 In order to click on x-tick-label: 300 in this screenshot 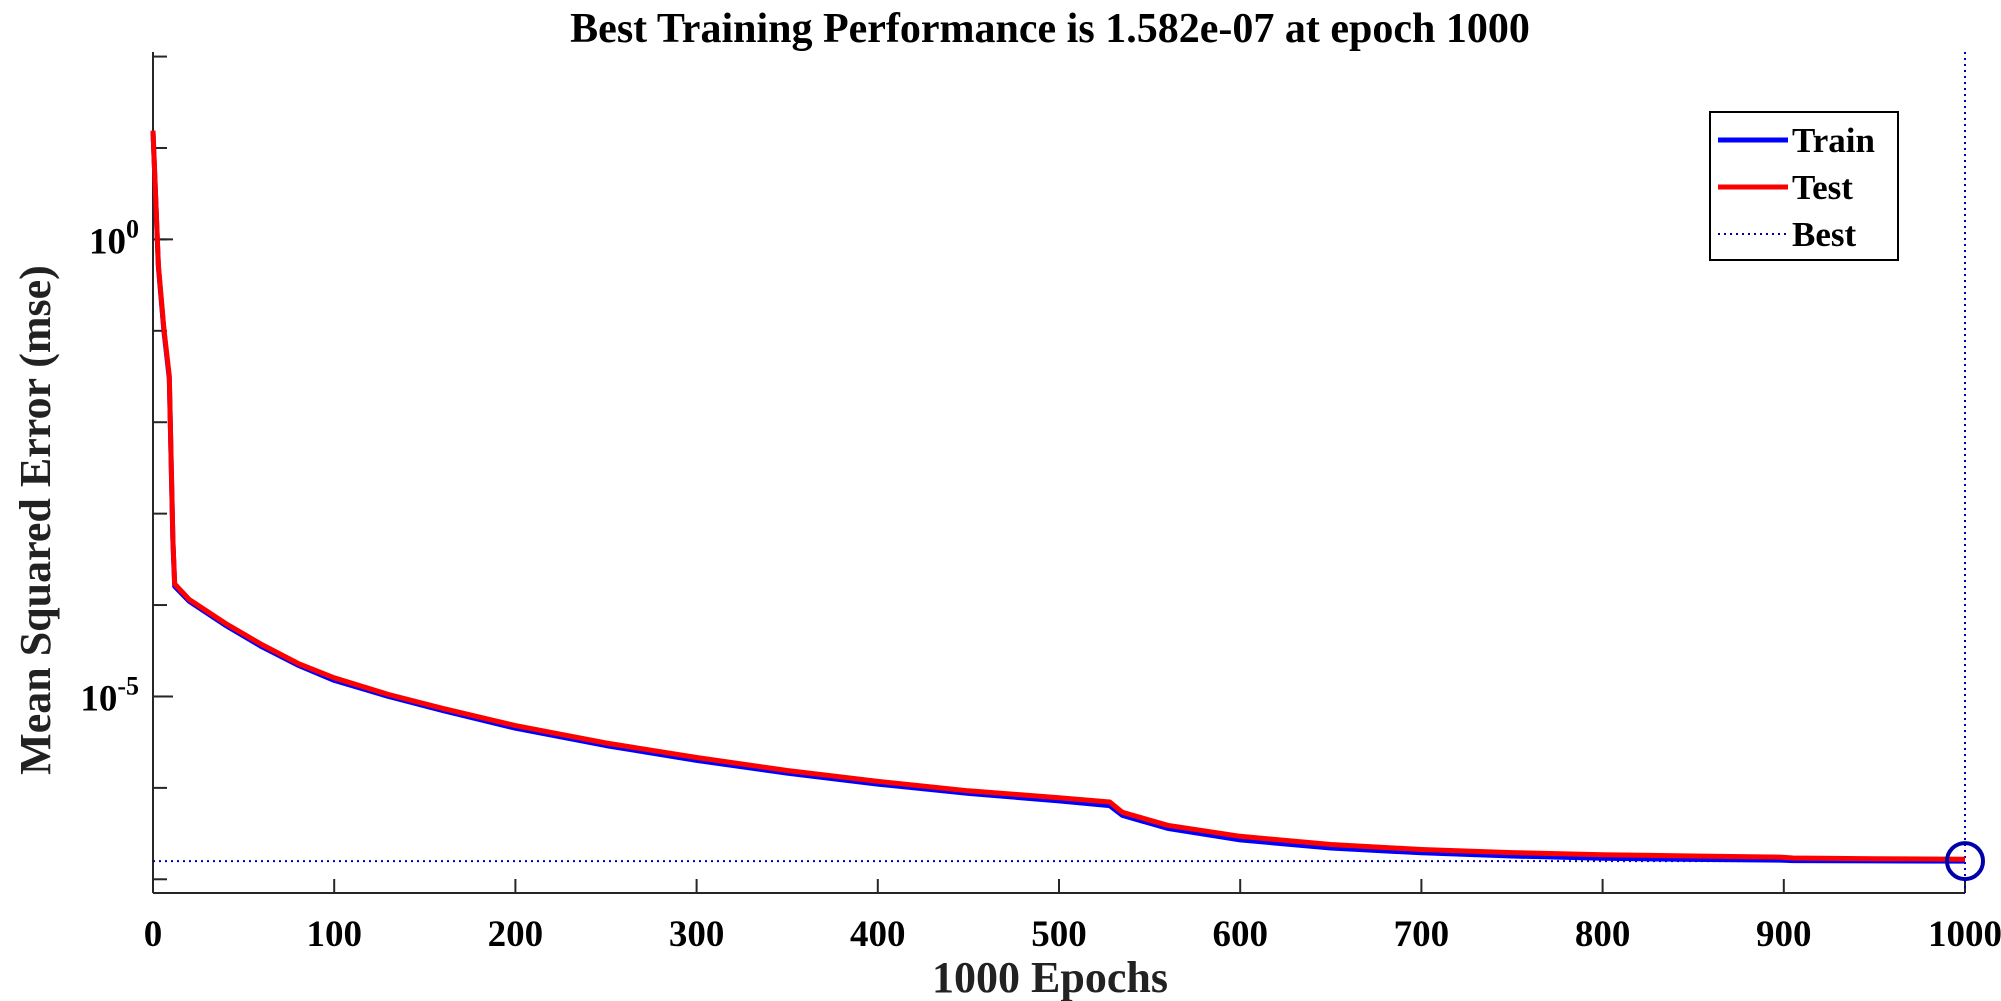, I will do `click(697, 934)`.